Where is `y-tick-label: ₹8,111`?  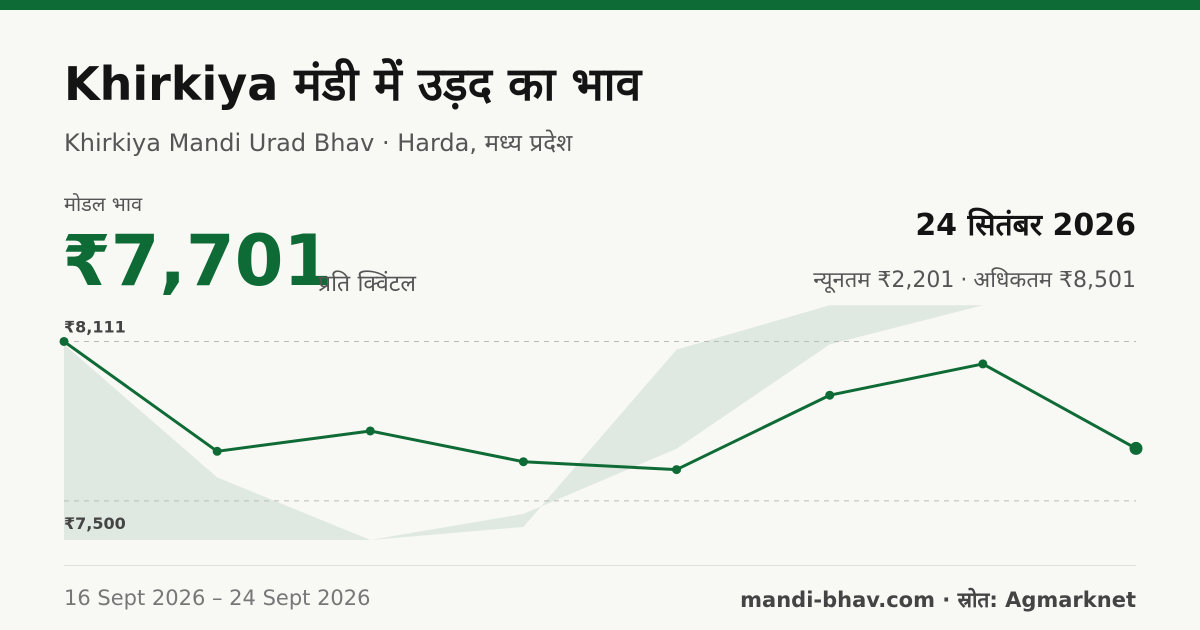 y-tick-label: ₹8,111 is located at coordinates (95, 326).